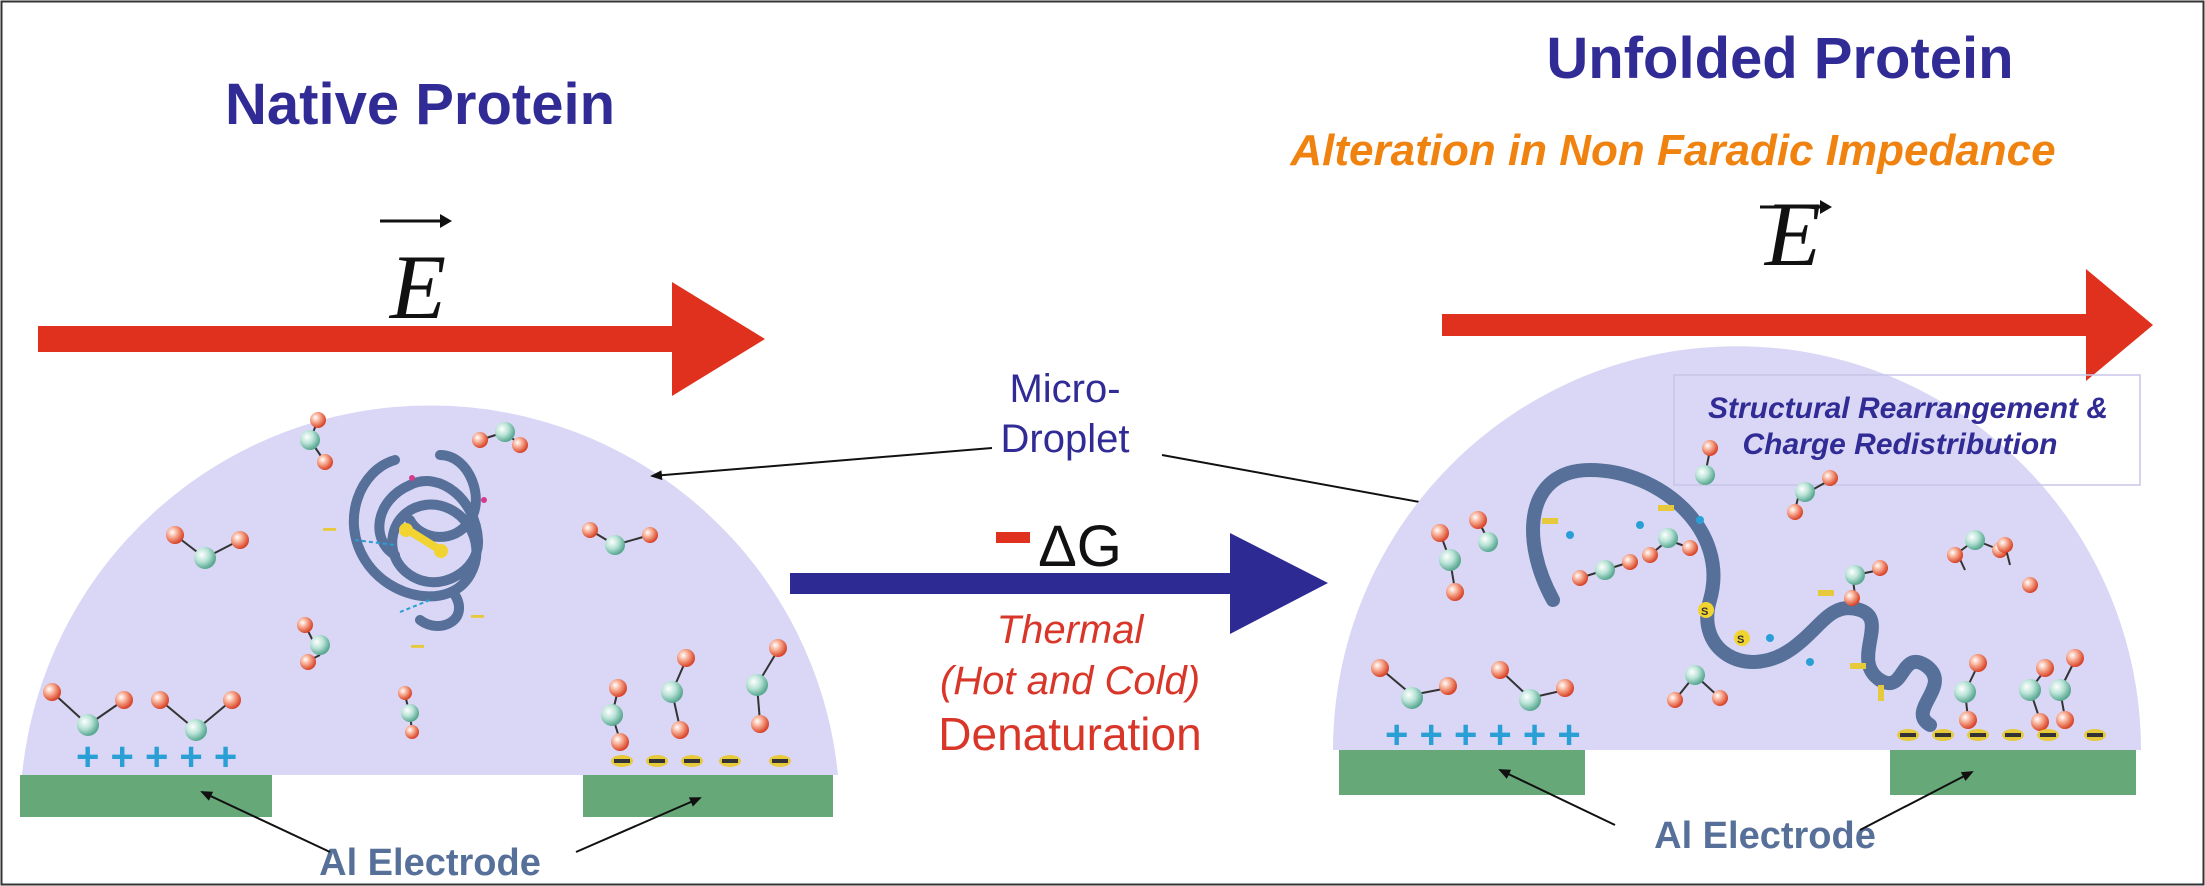 The height and width of the screenshot is (886, 2205). I want to click on right-vector-overbar, so click(1796, 207).